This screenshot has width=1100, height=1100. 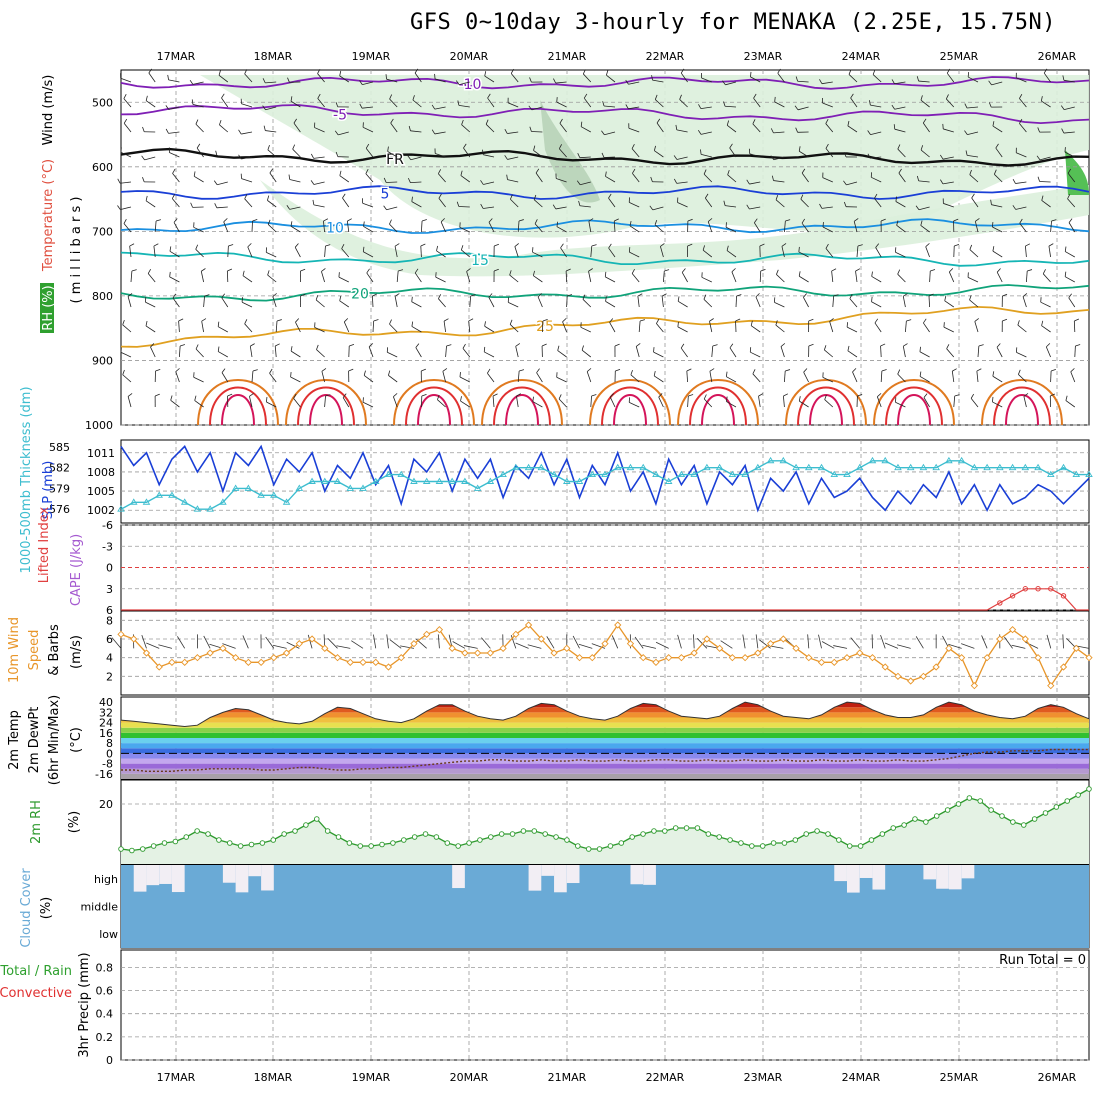 What do you see at coordinates (605, 735) in the screenshot?
I see `temp-band` at bounding box center [605, 735].